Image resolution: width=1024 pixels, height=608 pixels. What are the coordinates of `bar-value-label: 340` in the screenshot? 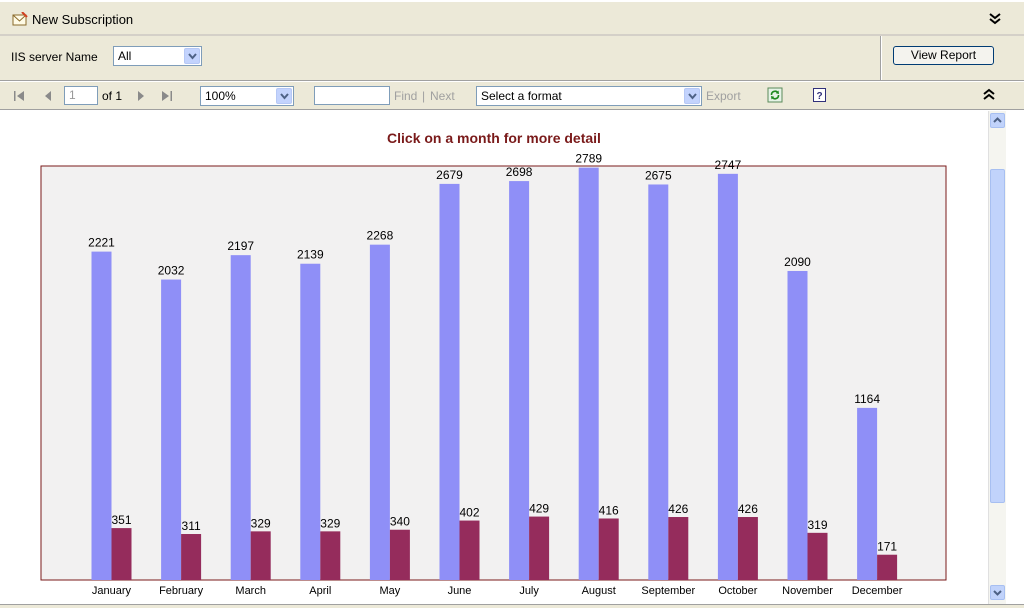 It's located at (400, 522).